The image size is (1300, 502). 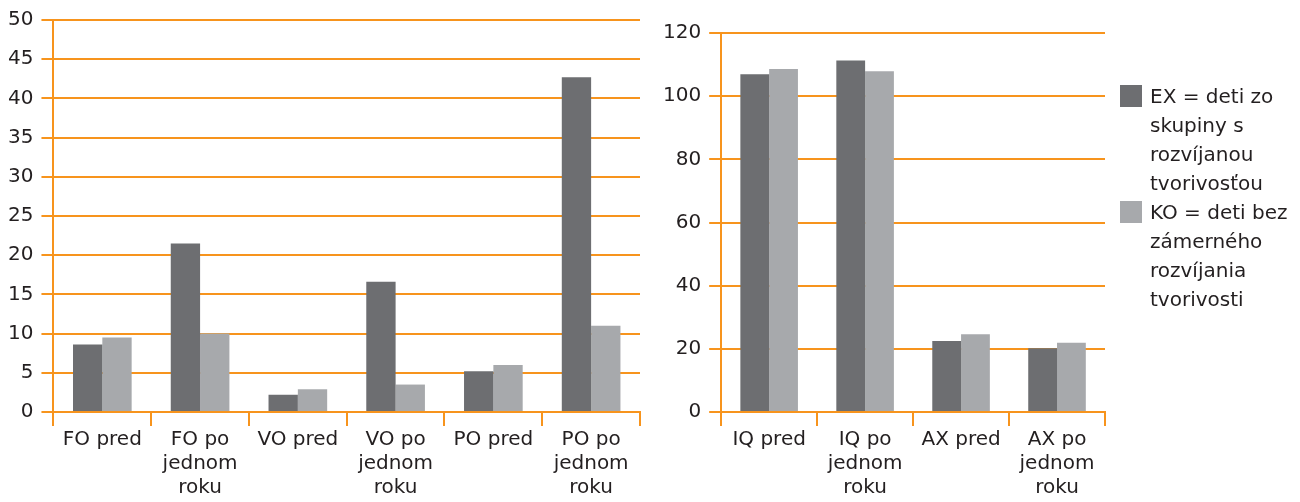 What do you see at coordinates (769, 438) in the screenshot?
I see `x-tick-label: IQ pred` at bounding box center [769, 438].